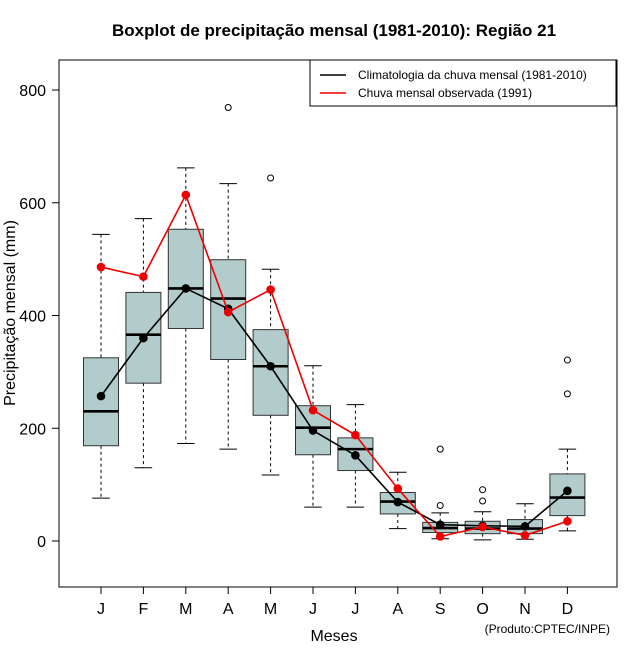  What do you see at coordinates (482, 609) in the screenshot?
I see `x-tick-label: O` at bounding box center [482, 609].